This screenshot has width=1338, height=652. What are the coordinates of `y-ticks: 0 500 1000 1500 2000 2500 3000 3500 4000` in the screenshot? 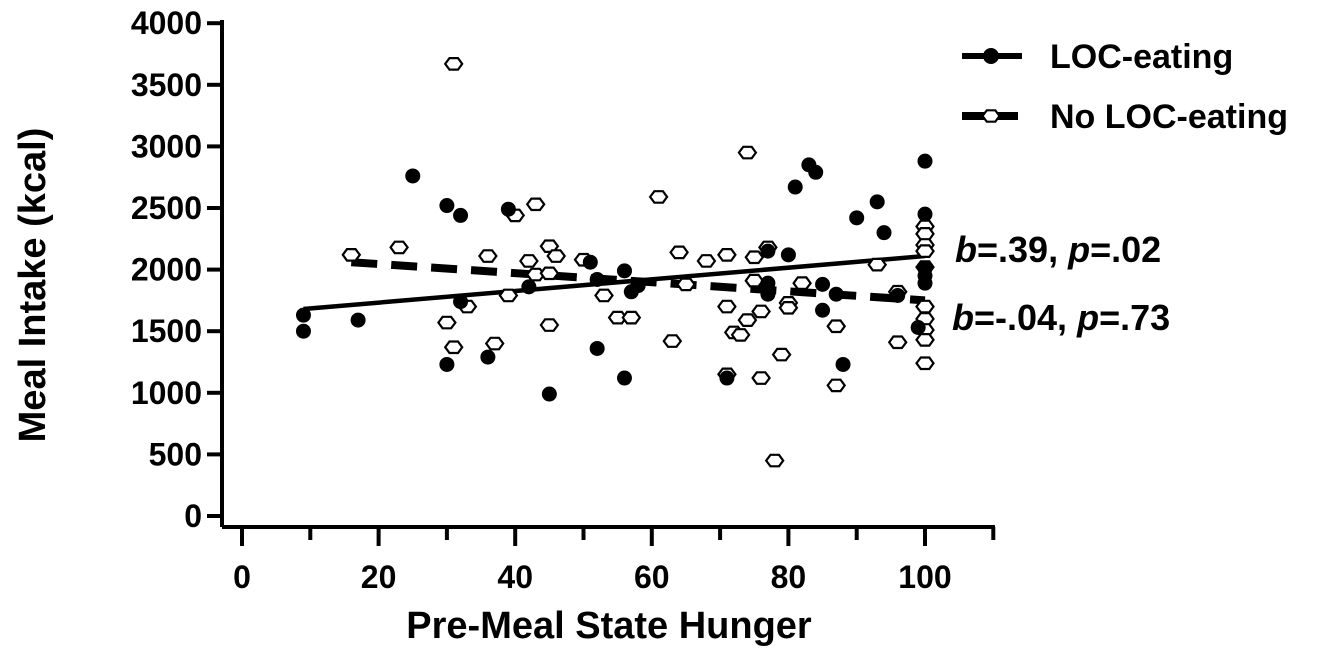 It's located at (176, 269).